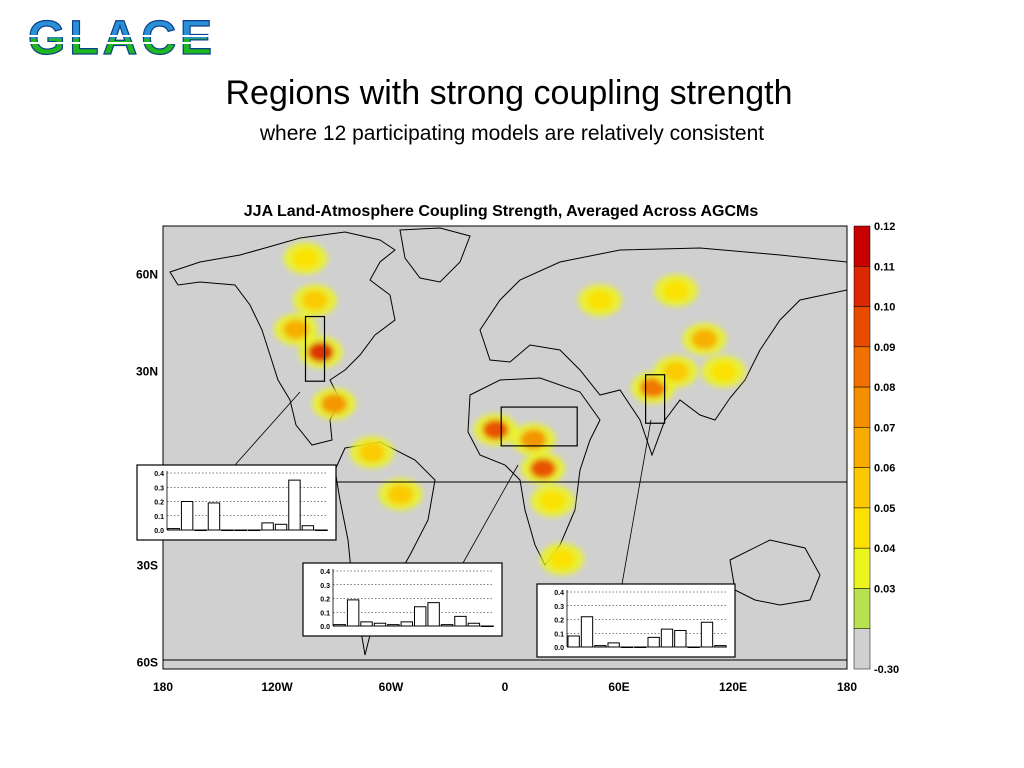 Image resolution: width=1024 pixels, height=768 pixels. Describe the element at coordinates (147, 275) in the screenshot. I see `y-tick-label: 60N` at that location.